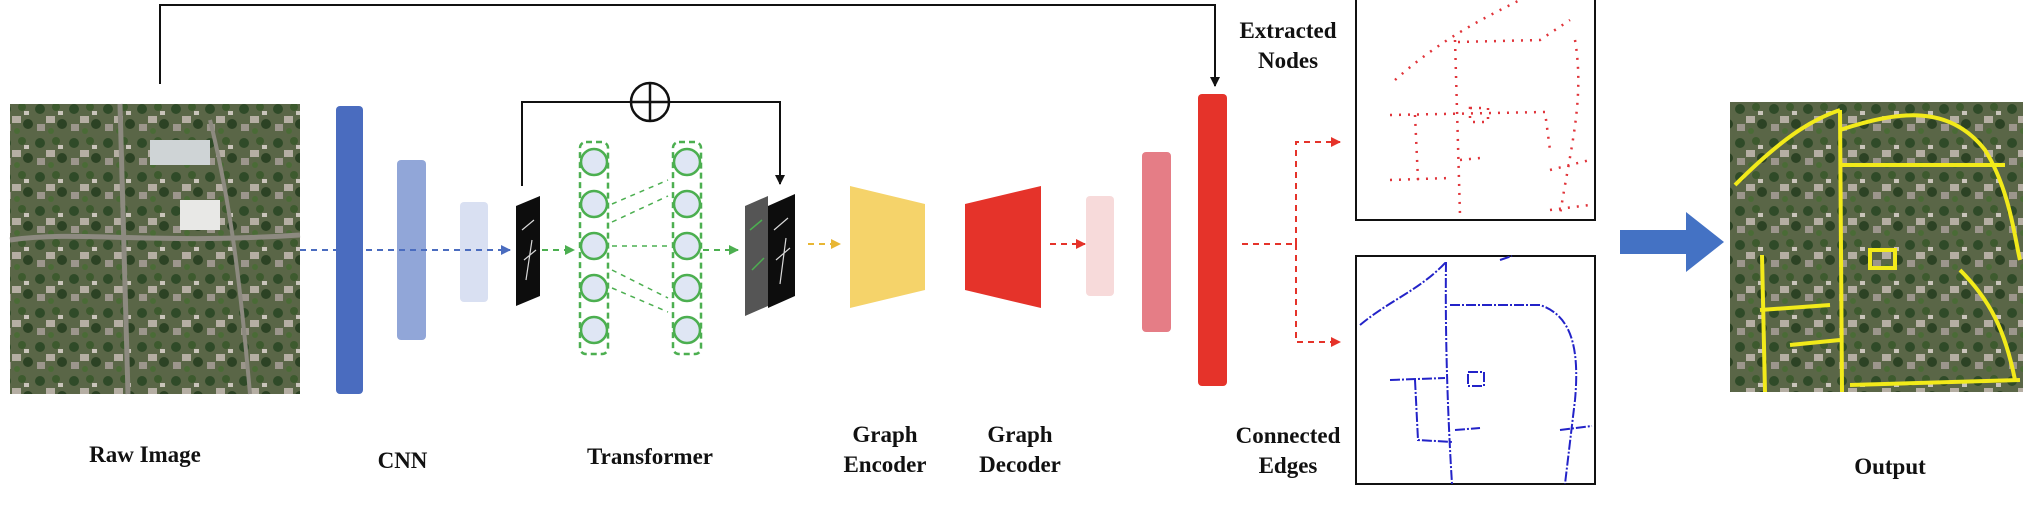  Describe the element at coordinates (650, 102) in the screenshot. I see `add-operator-icon` at that location.